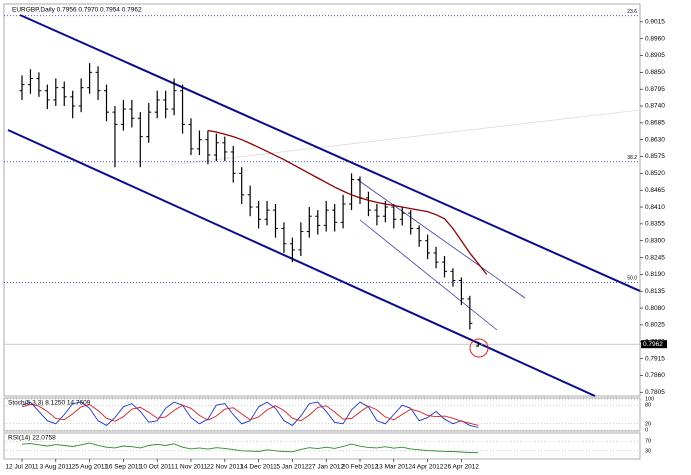 The height and width of the screenshot is (475, 691). What do you see at coordinates (394, 467) in the screenshot?
I see `x-tick-label: 13 Mar 2012` at bounding box center [394, 467].